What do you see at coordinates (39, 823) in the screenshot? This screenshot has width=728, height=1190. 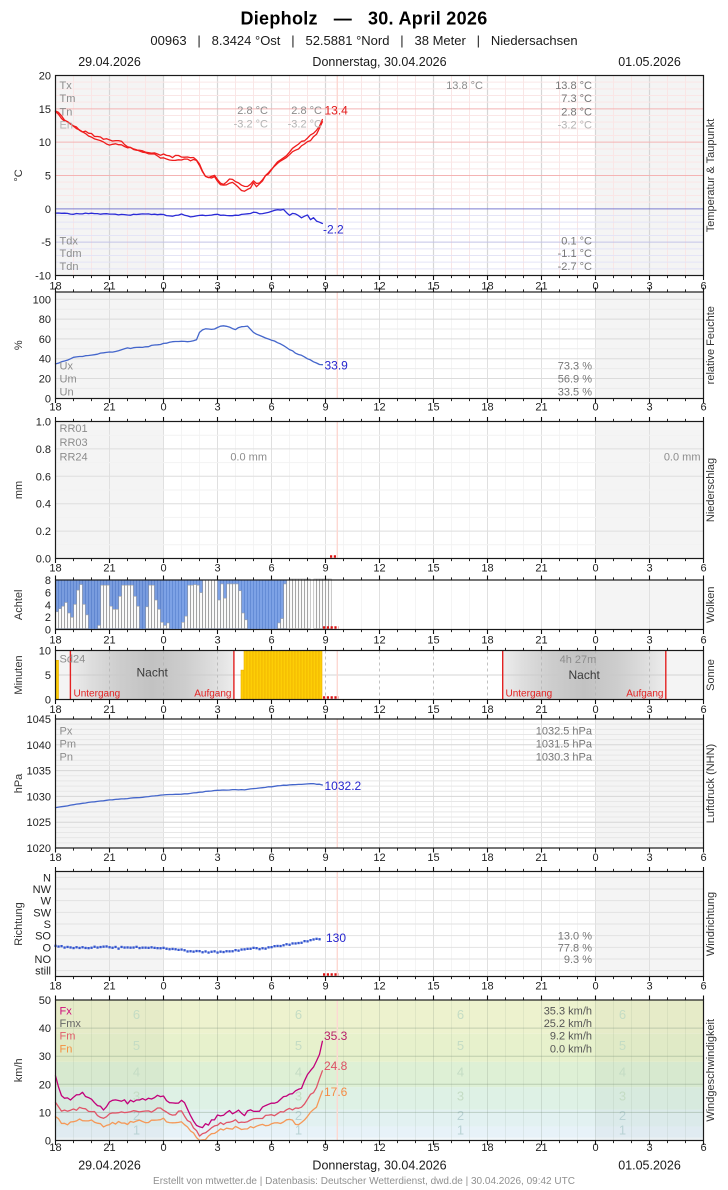 I see `svg-text: 1025` at bounding box center [39, 823].